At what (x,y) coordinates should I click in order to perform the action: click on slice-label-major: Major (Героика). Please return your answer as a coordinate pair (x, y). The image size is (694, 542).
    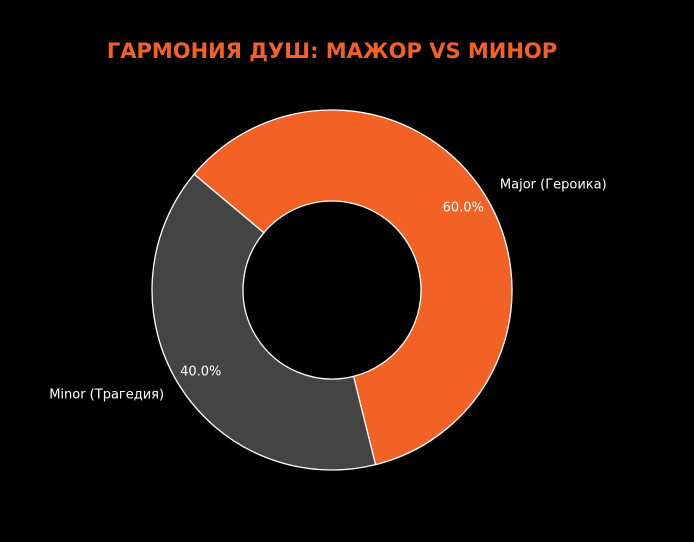
    Looking at the image, I should click on (553, 185).